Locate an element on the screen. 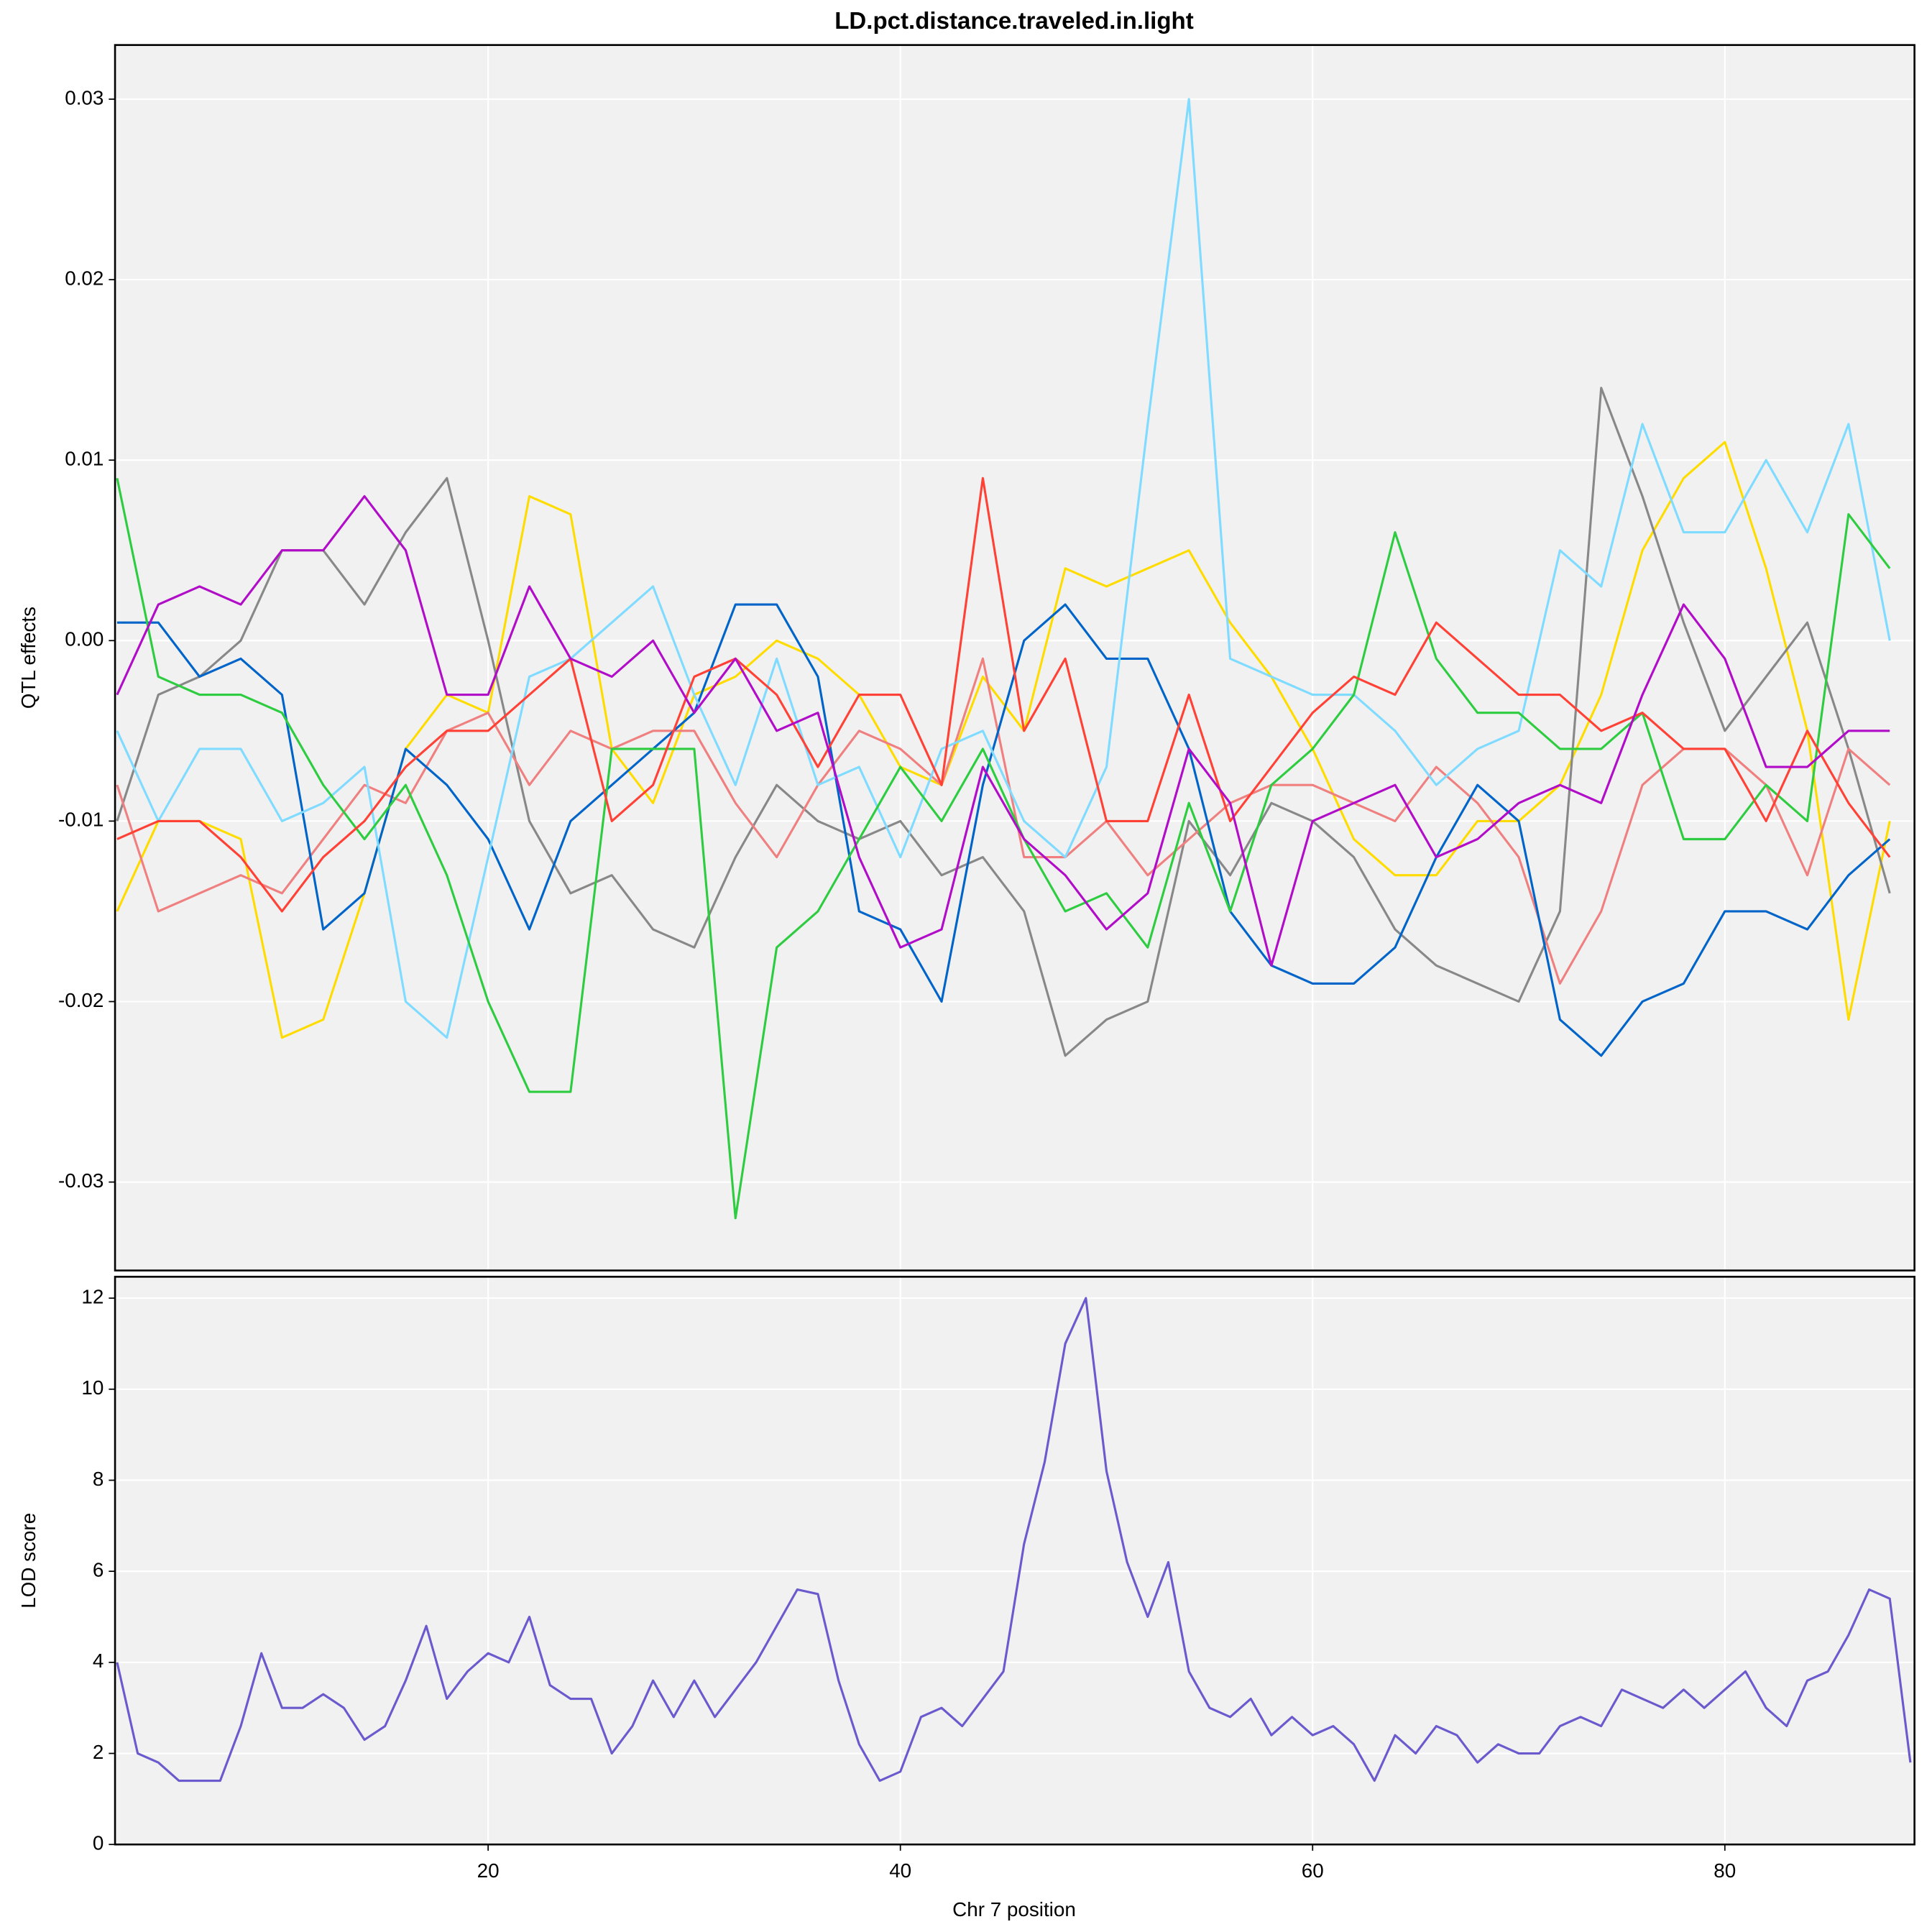 The image size is (1932, 1932). y-tick-label: 6 is located at coordinates (98, 1570).